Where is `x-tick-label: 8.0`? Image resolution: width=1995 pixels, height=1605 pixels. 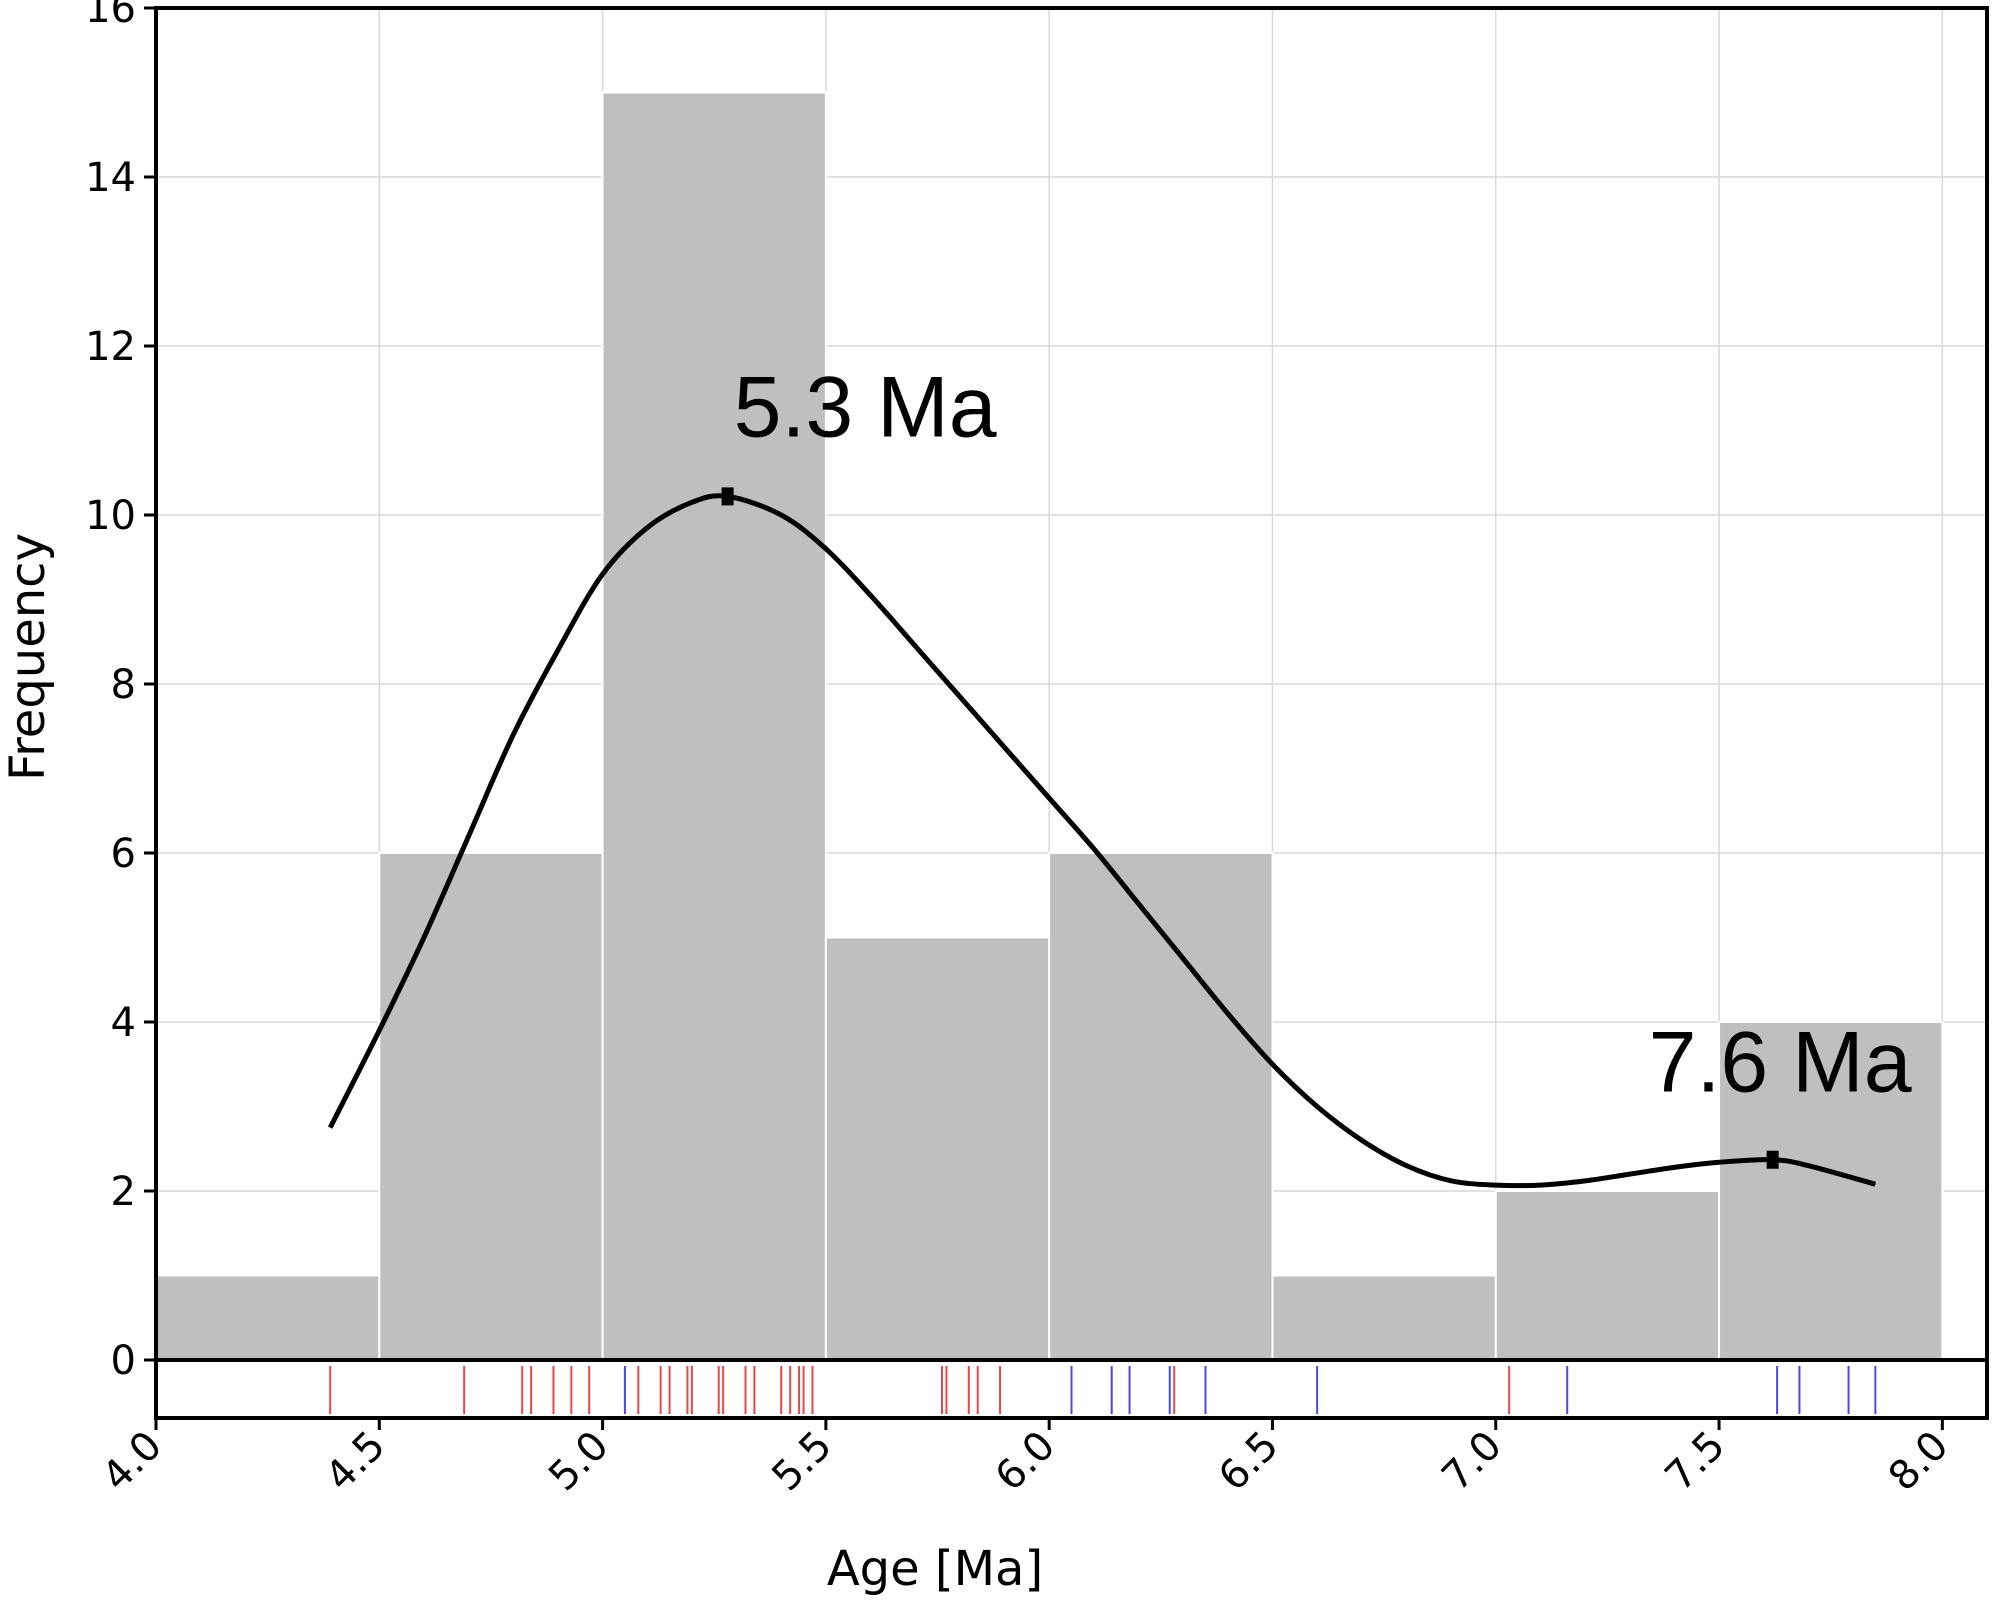 x-tick-label: 8.0 is located at coordinates (1919, 1462).